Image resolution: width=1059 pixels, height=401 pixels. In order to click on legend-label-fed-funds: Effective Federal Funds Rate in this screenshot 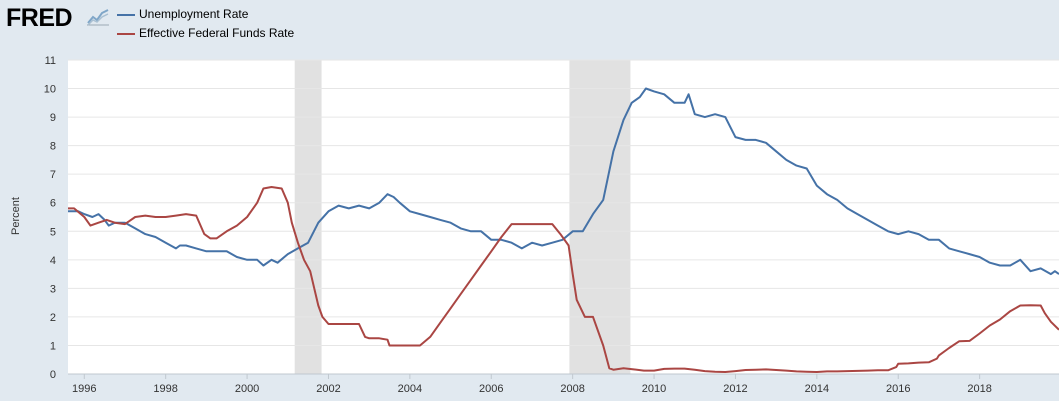, I will do `click(217, 33)`.